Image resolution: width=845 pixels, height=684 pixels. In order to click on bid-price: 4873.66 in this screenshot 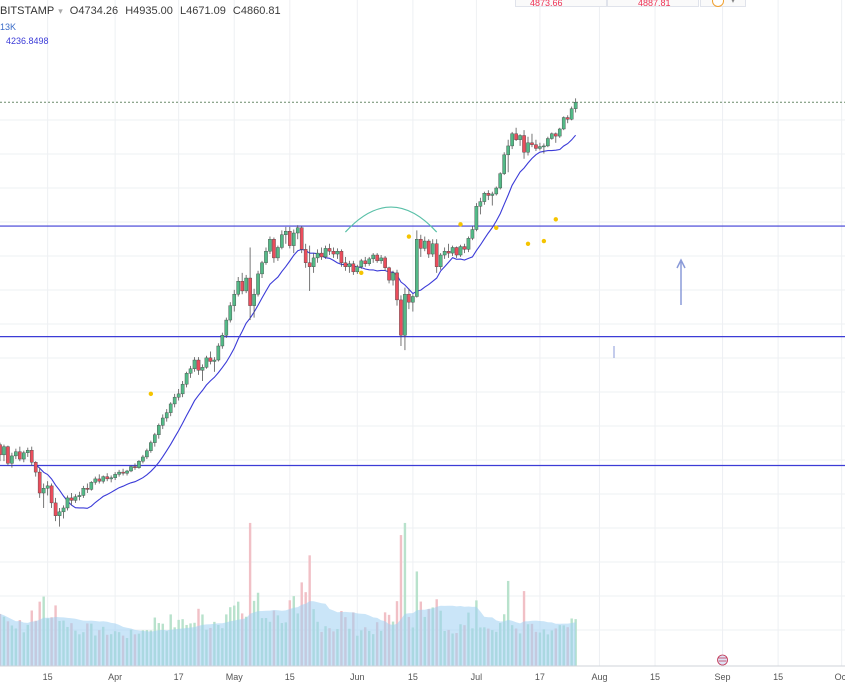, I will do `click(546, 3)`.